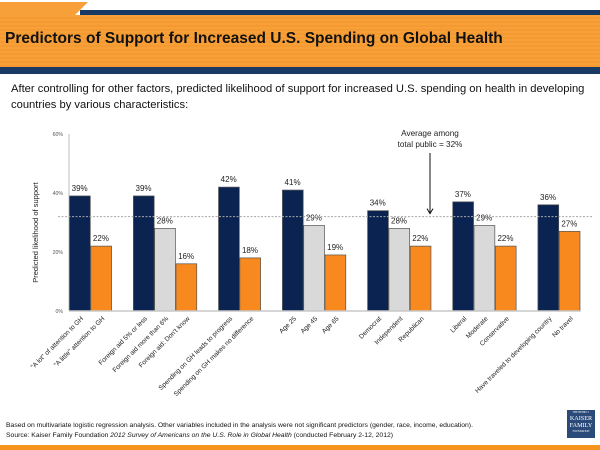 The image size is (600, 450). Describe the element at coordinates (35, 231) in the screenshot. I see `y-axis-title: Predicted likelihood of support` at that location.